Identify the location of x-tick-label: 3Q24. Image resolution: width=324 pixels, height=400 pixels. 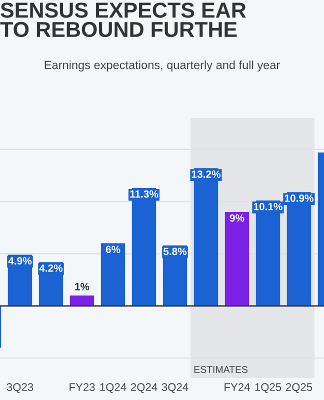
(175, 388).